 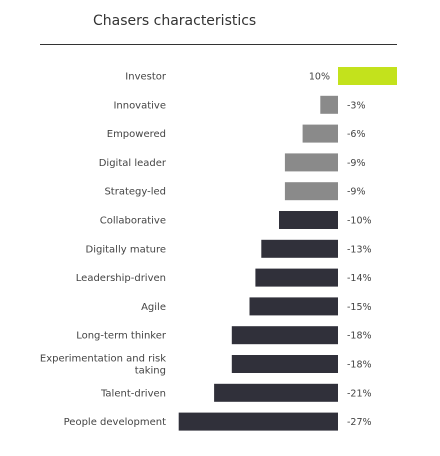 What do you see at coordinates (359, 221) in the screenshot?
I see `value-label-5: -10%` at bounding box center [359, 221].